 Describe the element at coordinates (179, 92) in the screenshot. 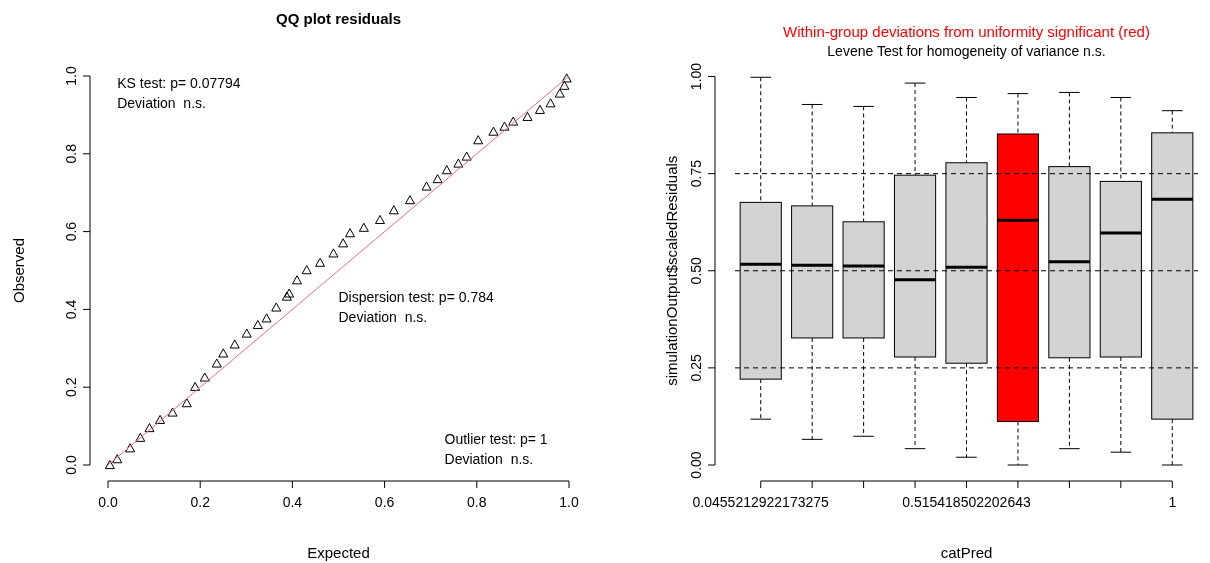

I see `annotation: KS test: p= 0.07794 Deviation n.s.` at that location.